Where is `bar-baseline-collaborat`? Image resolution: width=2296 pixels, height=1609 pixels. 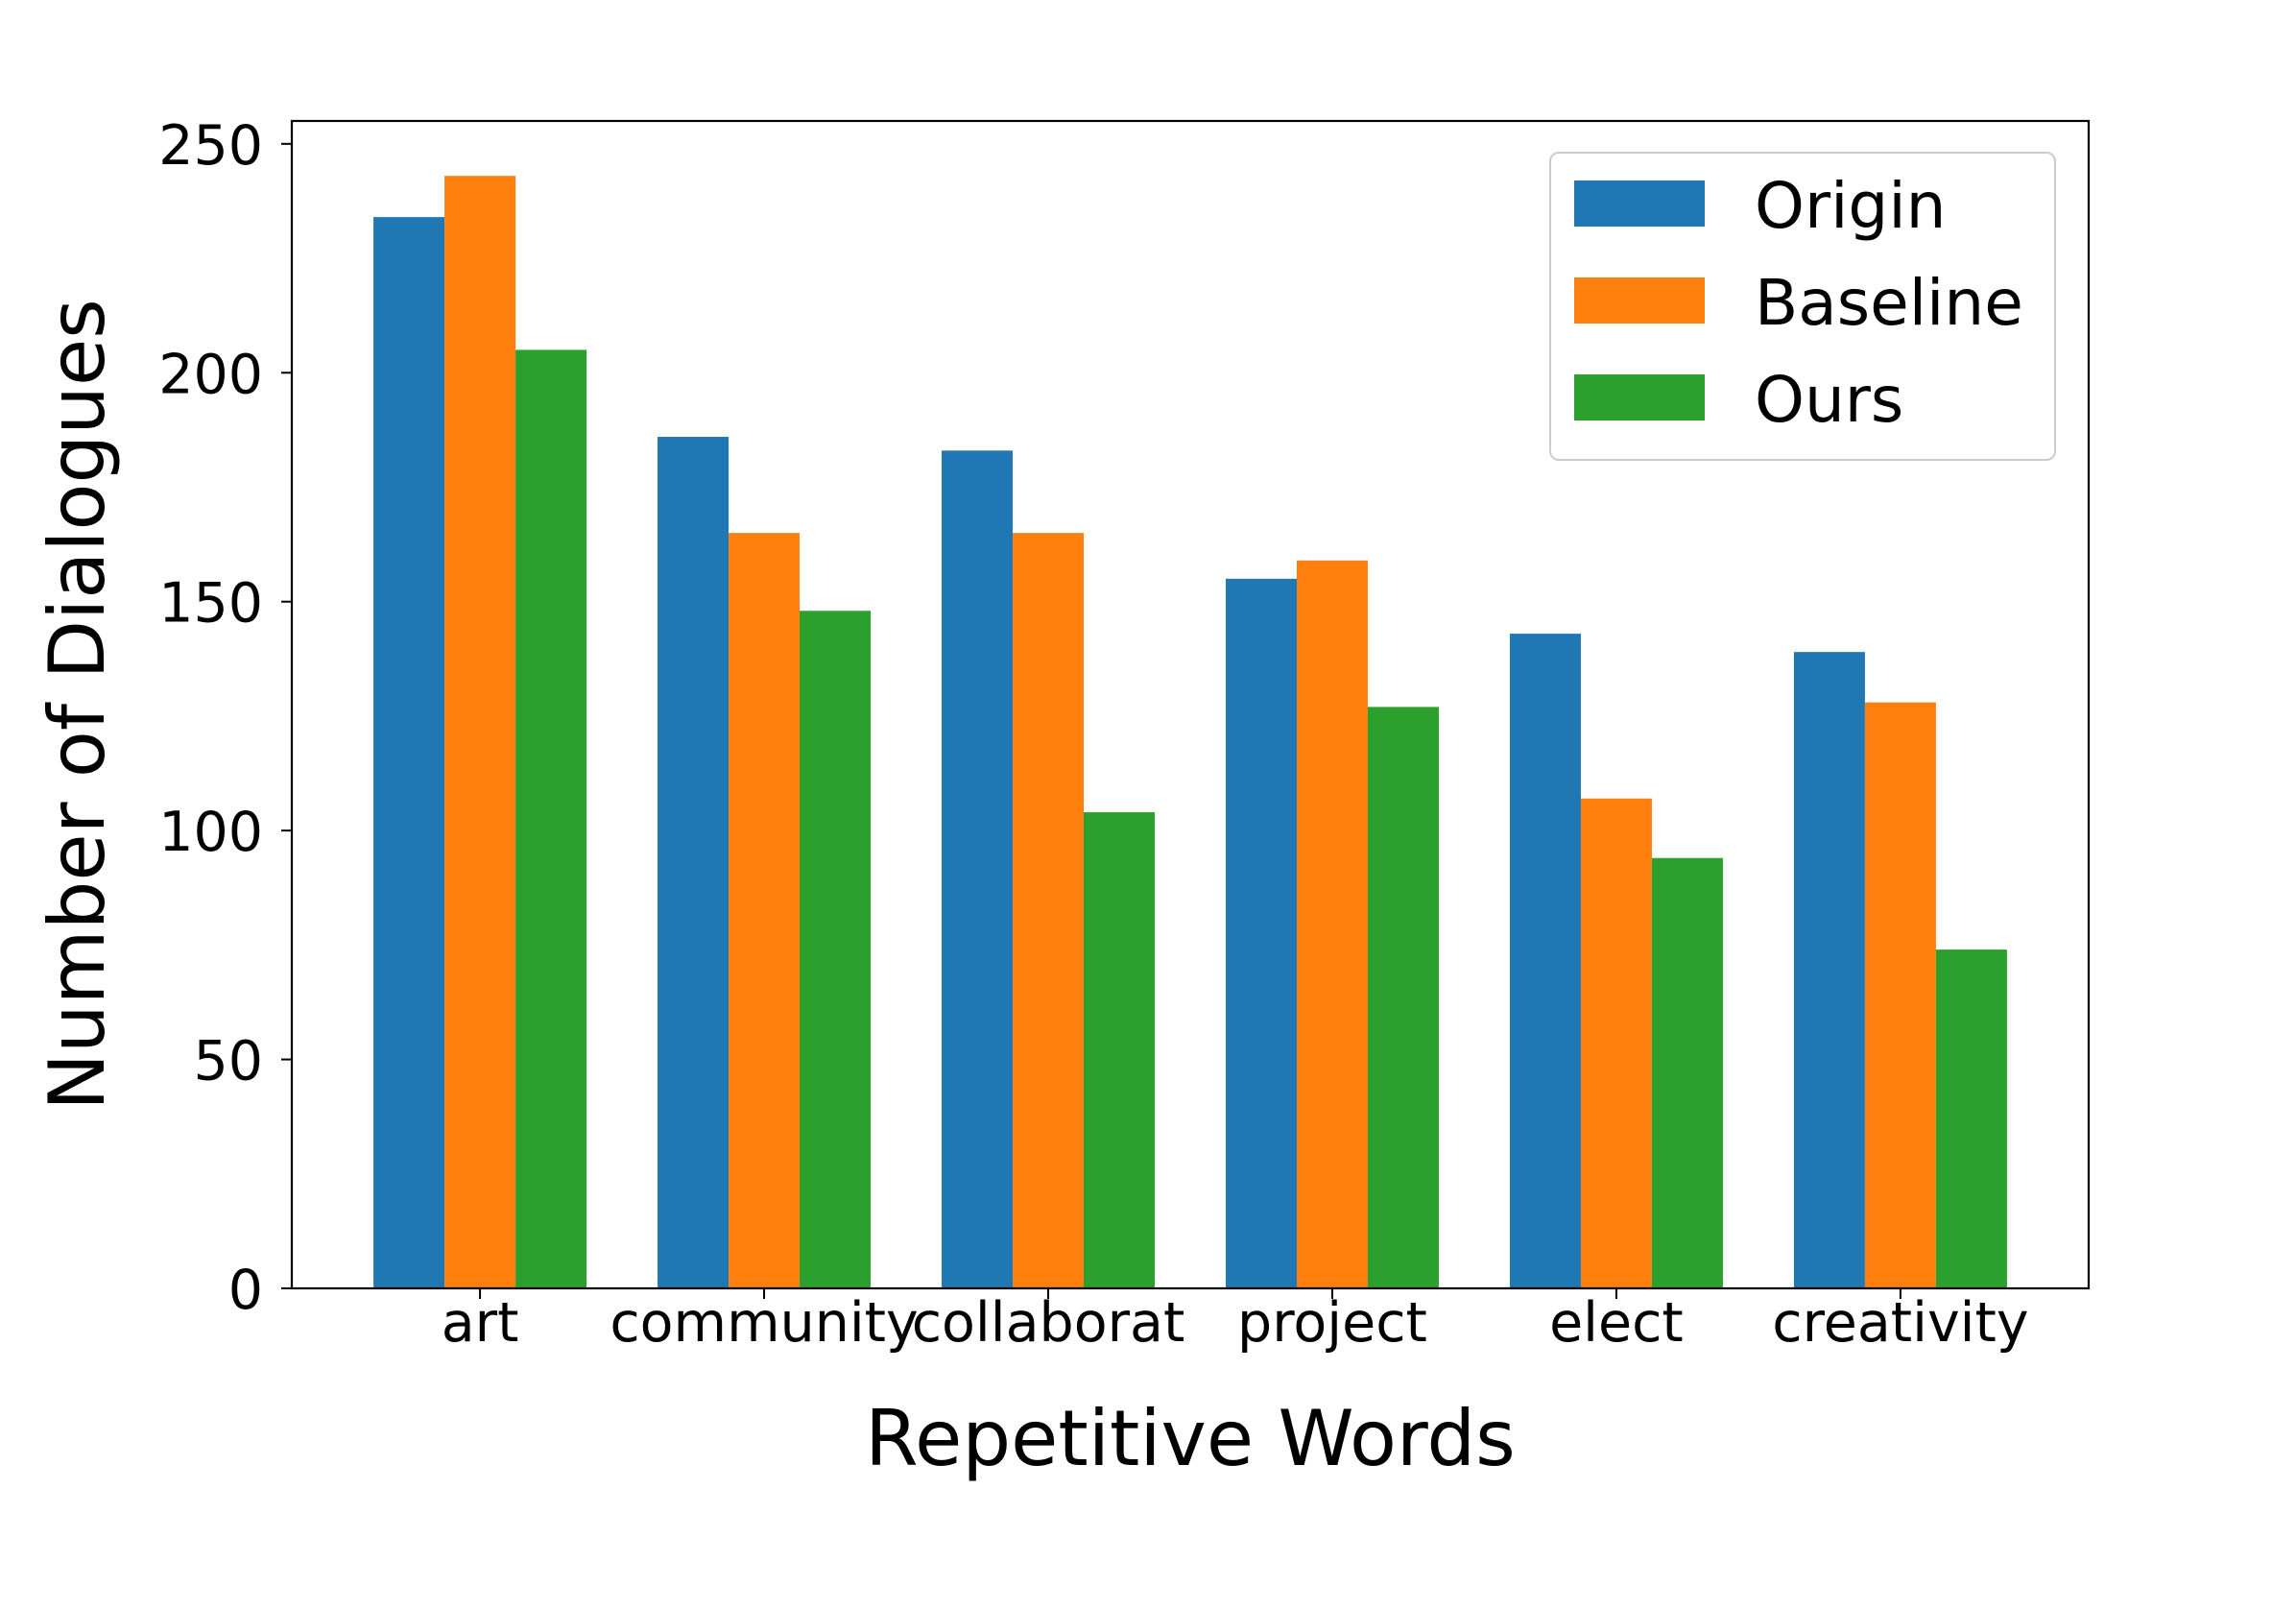
bar-baseline-collaborat is located at coordinates (1049, 910).